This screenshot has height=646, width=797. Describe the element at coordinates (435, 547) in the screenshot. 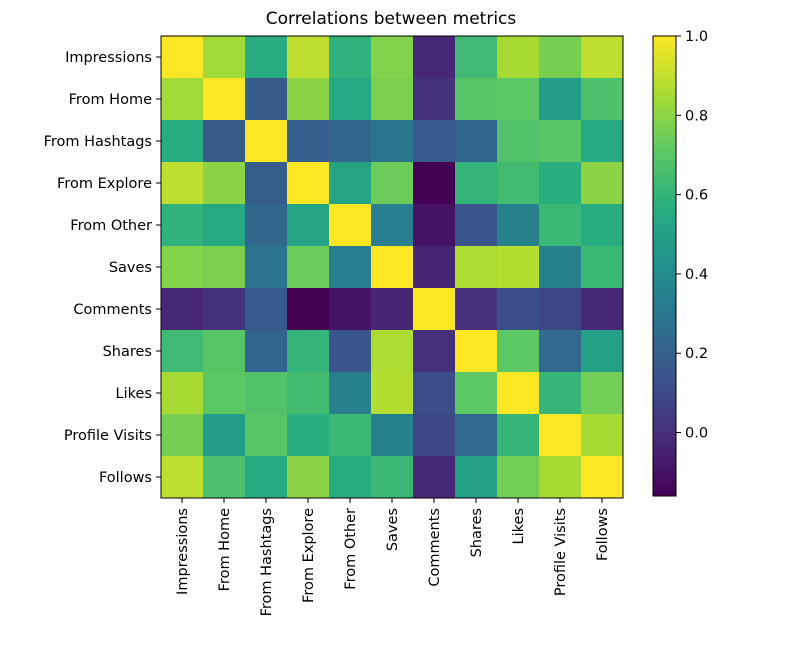

I see `x-tick-label: Comments` at that location.